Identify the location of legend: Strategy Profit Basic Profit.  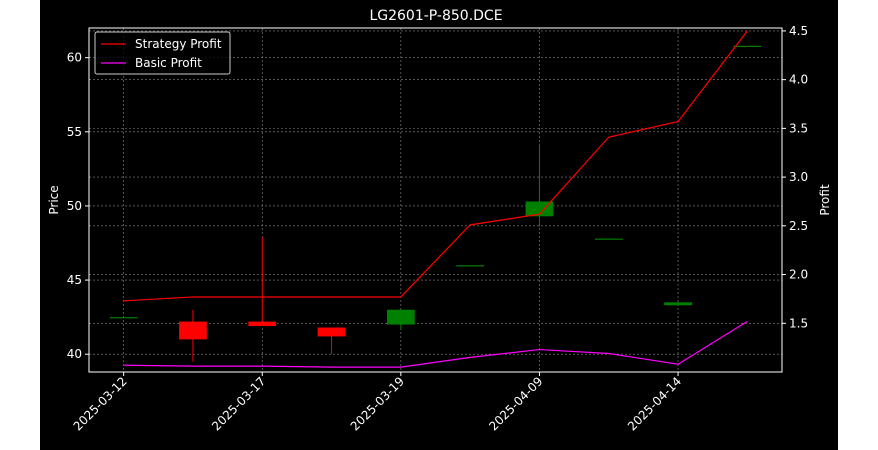
(162, 53).